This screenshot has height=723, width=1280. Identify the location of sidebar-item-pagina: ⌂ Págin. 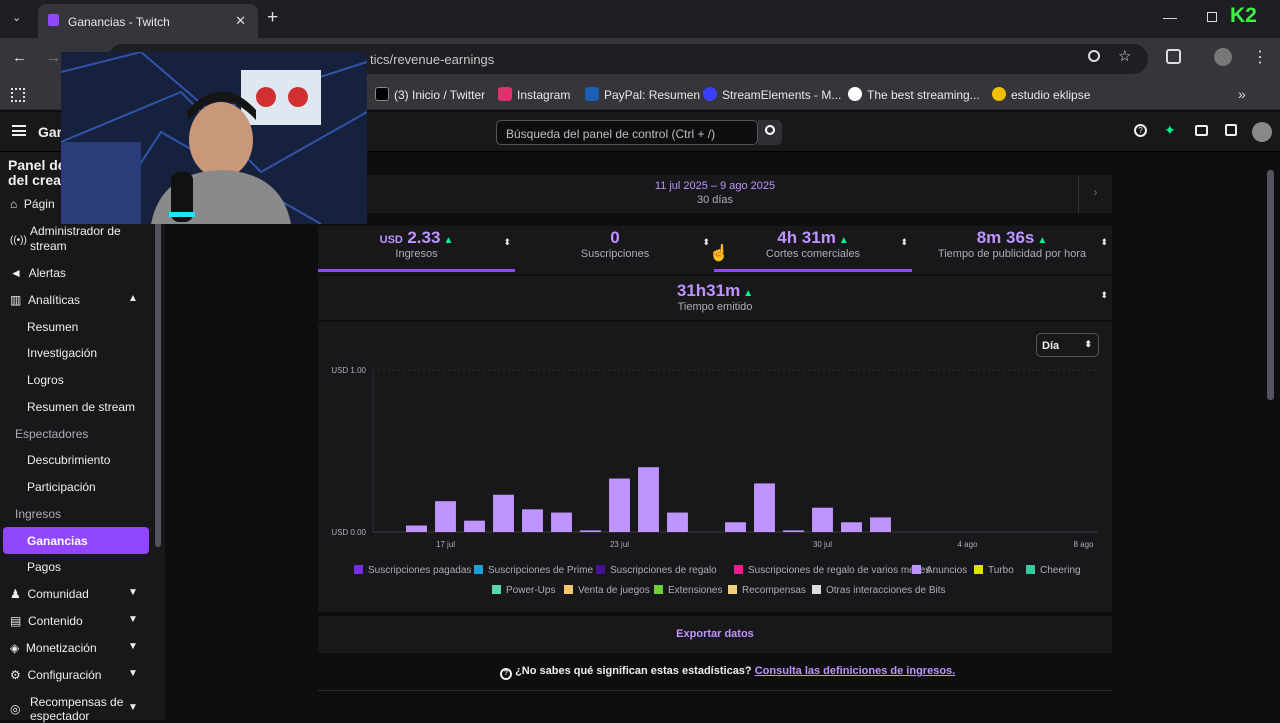
(32, 204).